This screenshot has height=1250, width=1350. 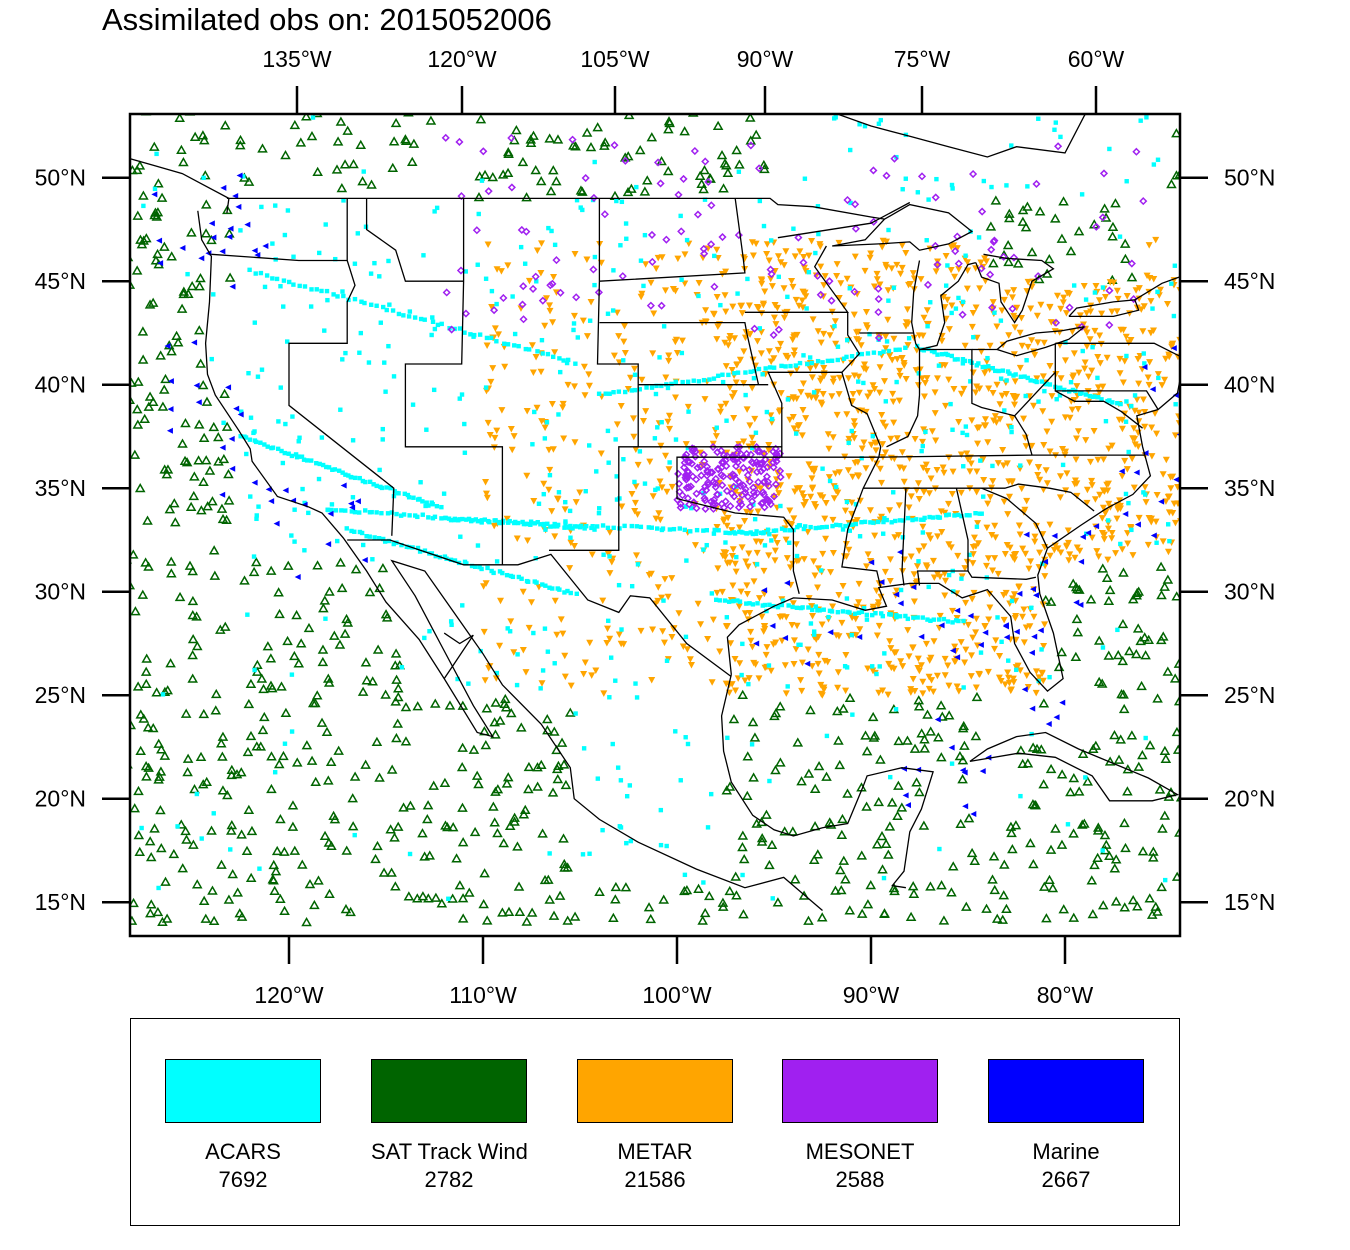 What do you see at coordinates (871, 995) in the screenshot?
I see `lon-label-bottom: 90°W` at bounding box center [871, 995].